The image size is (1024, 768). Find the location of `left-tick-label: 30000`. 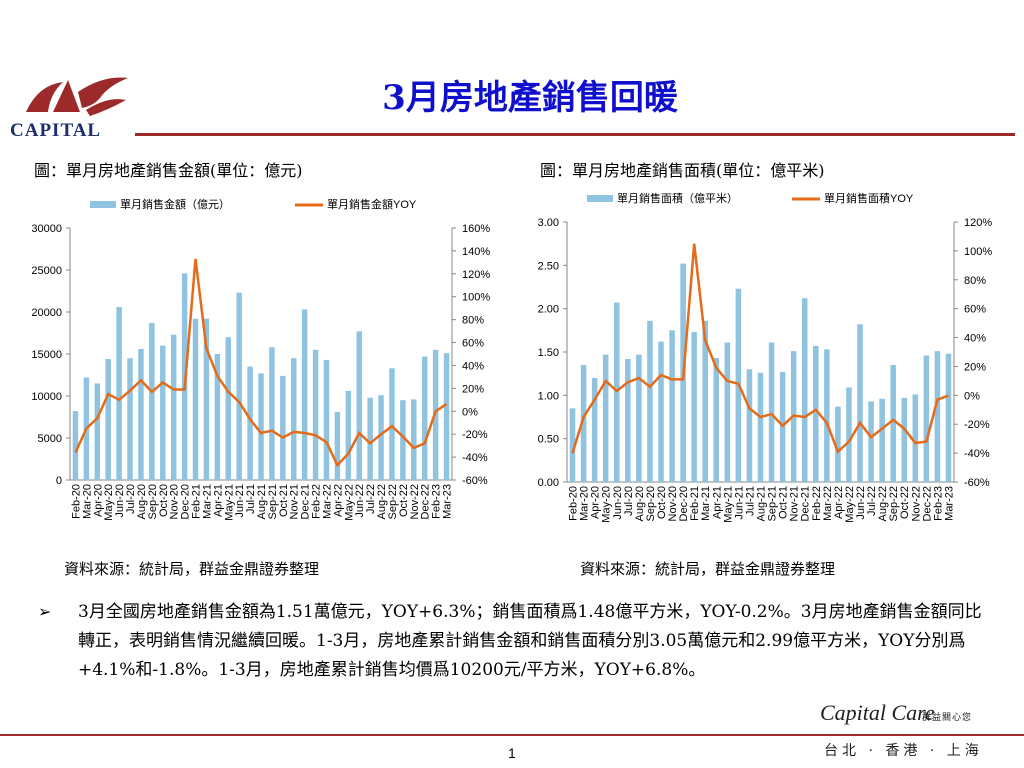

left-tick-label: 30000 is located at coordinates (46, 229).